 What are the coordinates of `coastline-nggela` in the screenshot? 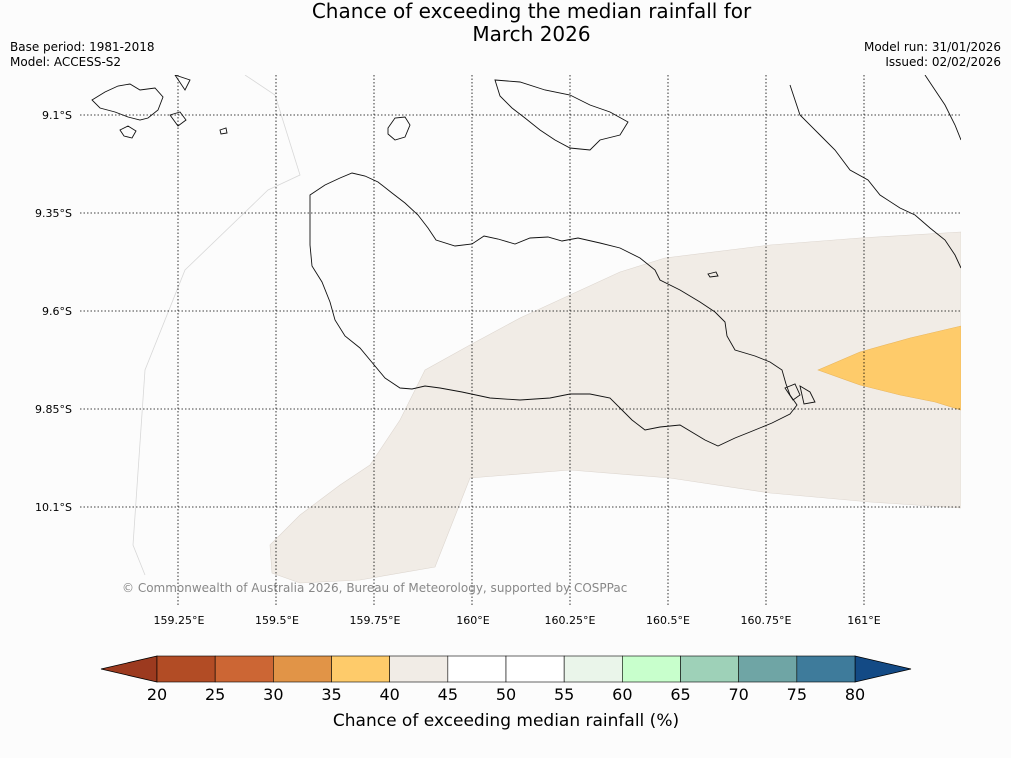 It's located at (561, 115).